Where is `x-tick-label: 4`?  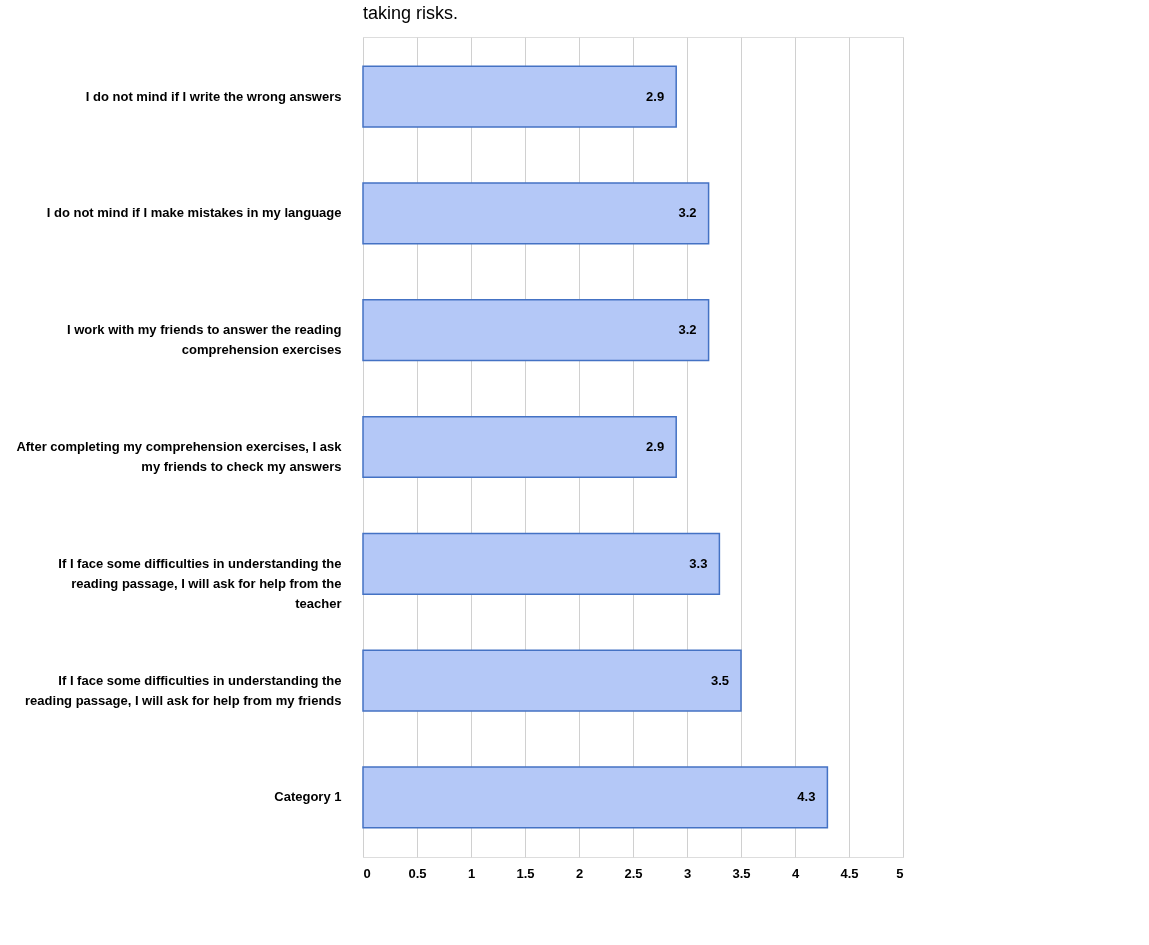
x-tick-label: 4 is located at coordinates (795, 873).